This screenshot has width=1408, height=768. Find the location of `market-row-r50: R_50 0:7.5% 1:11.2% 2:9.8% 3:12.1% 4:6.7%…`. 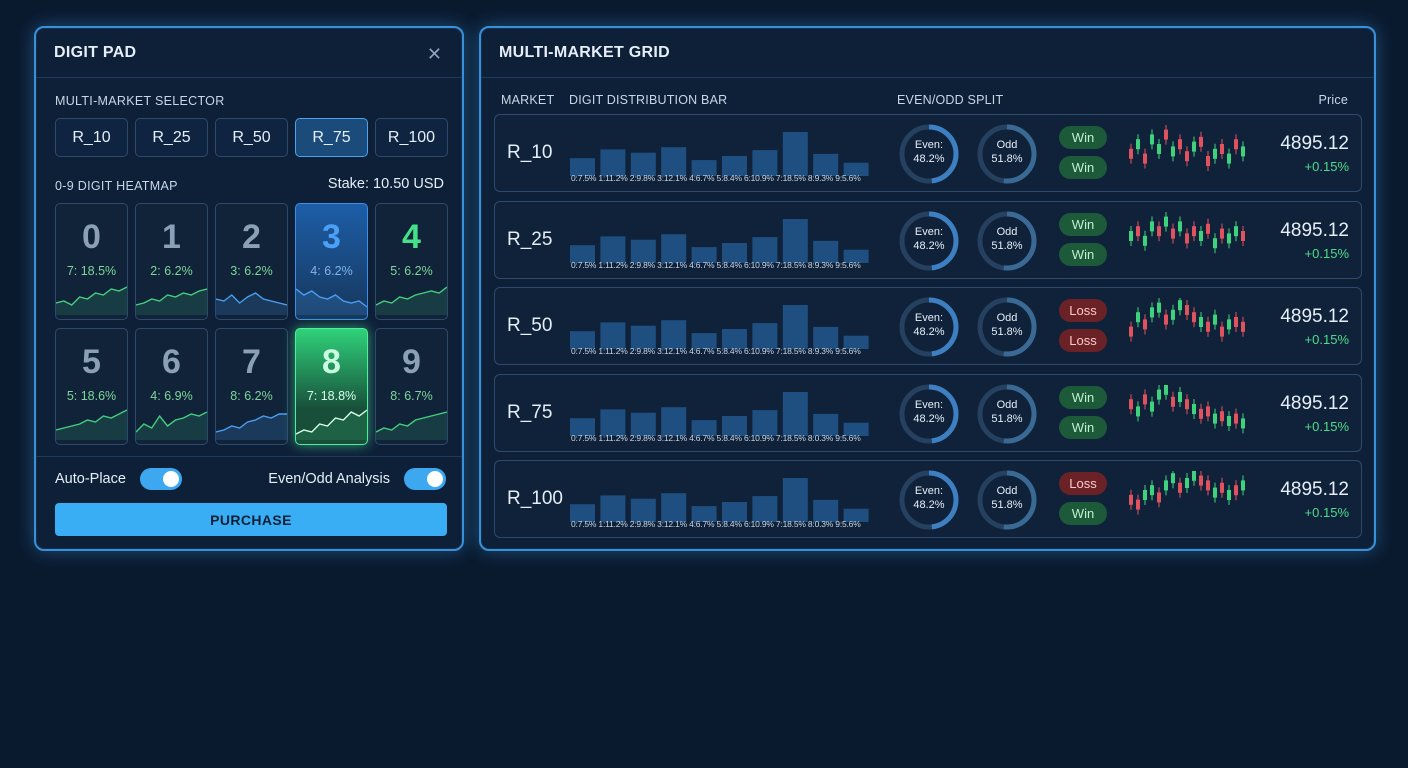

market-row-r50: R_50 0:7.5% 1:11.2% 2:9.8% 3:12.1% 4:6.7%… is located at coordinates (928, 326).